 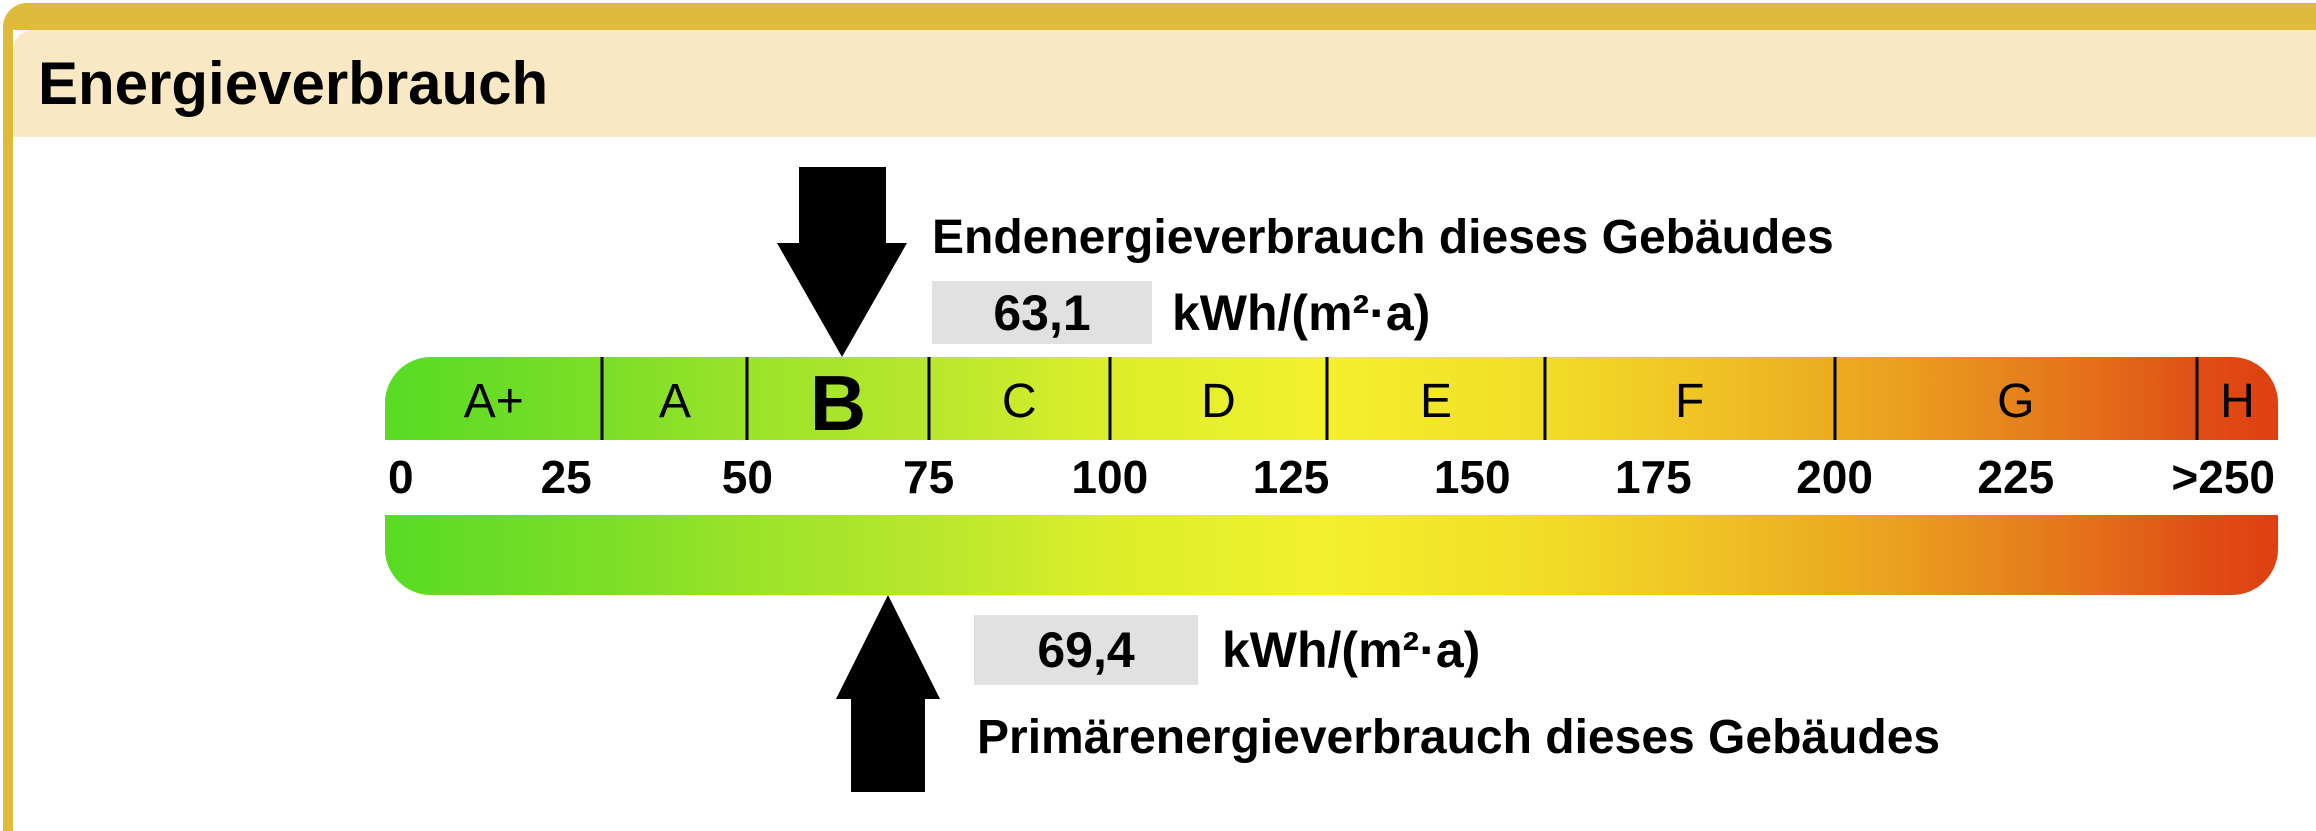 What do you see at coordinates (2016, 477) in the screenshot?
I see `scale-tick-225: 225` at bounding box center [2016, 477].